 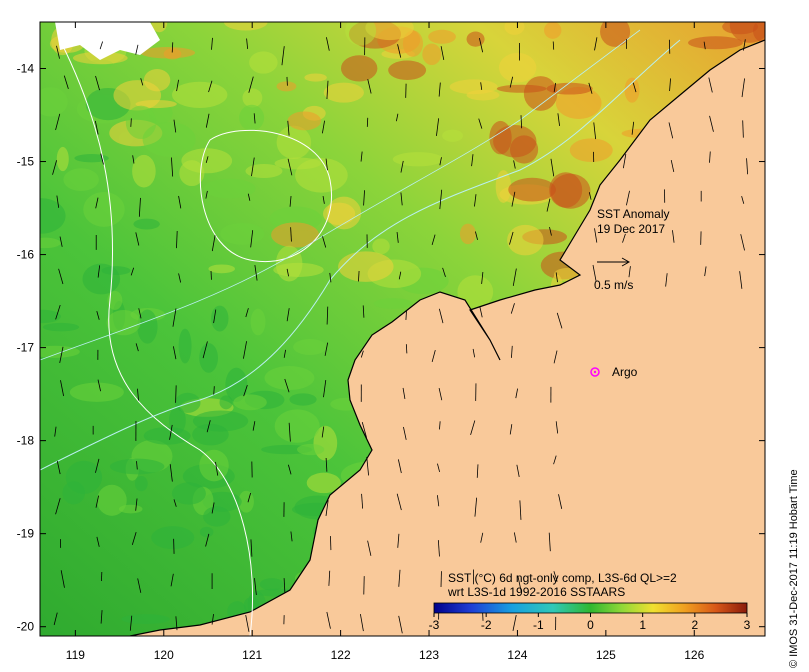 What do you see at coordinates (26, 255) in the screenshot?
I see `y-tick-label: -16` at bounding box center [26, 255].